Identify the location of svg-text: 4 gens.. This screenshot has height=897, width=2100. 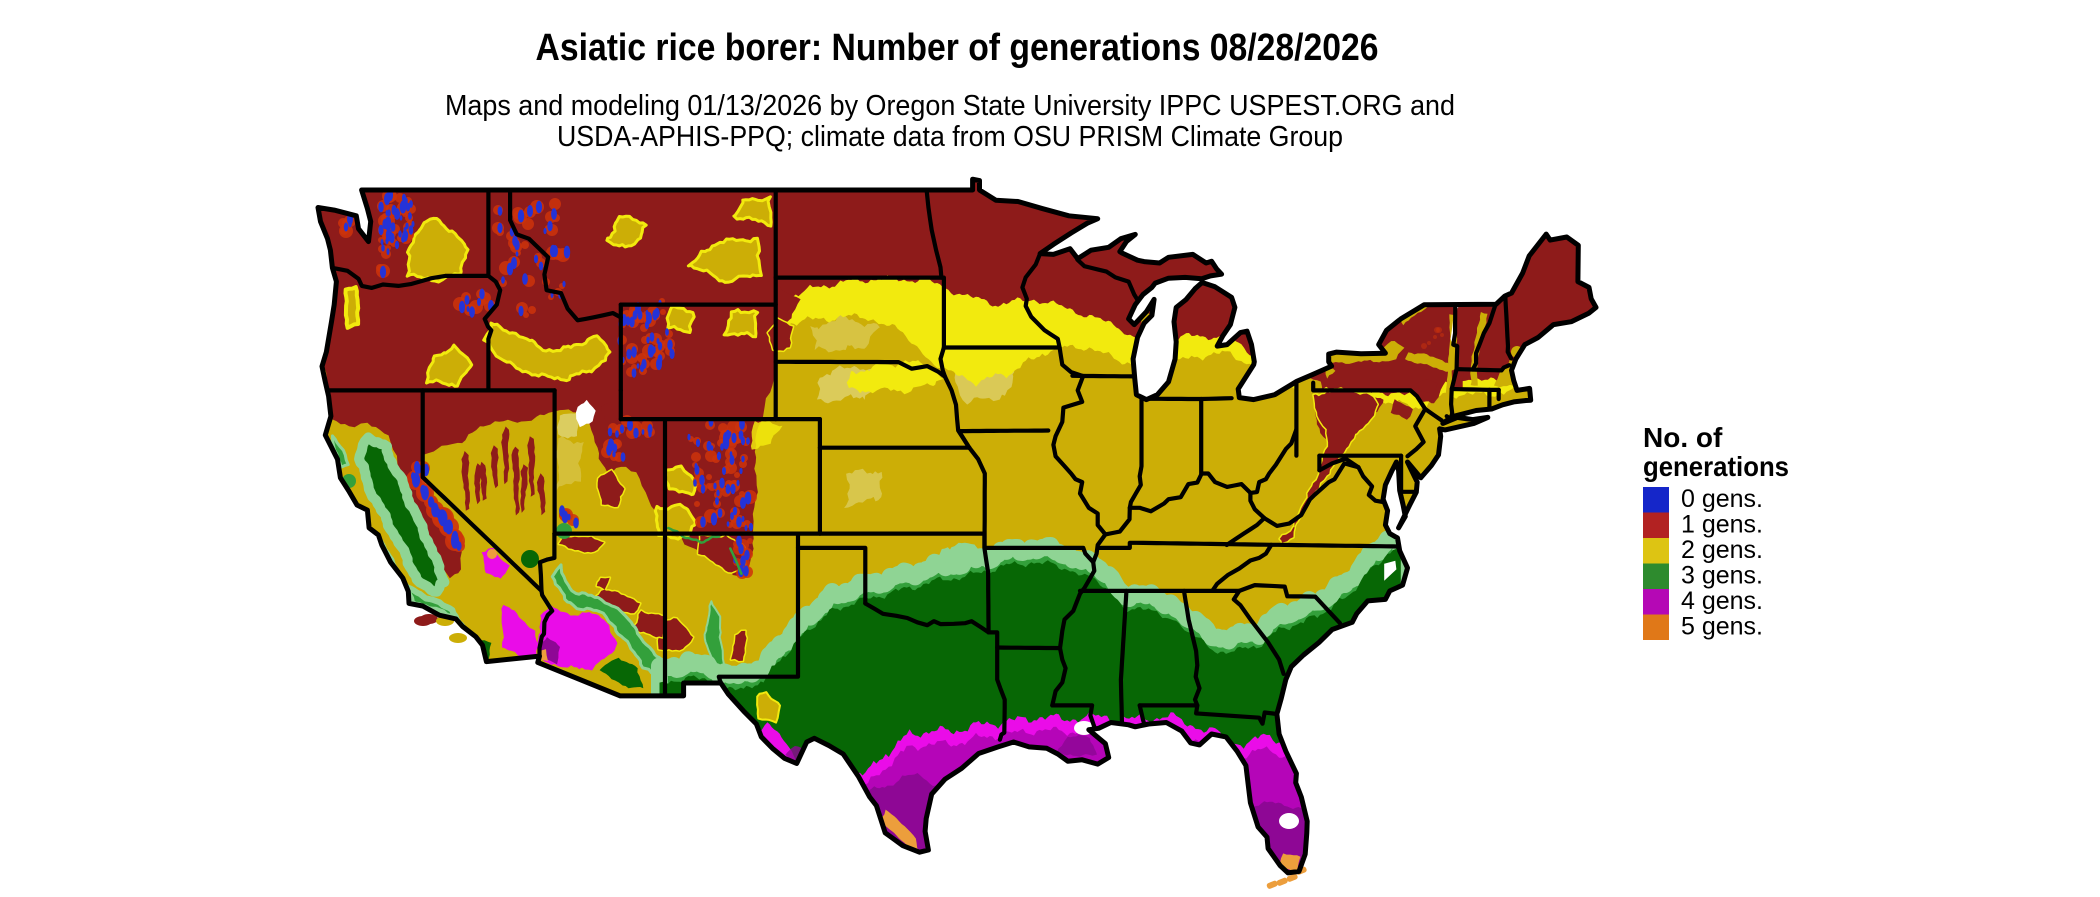
(1722, 601).